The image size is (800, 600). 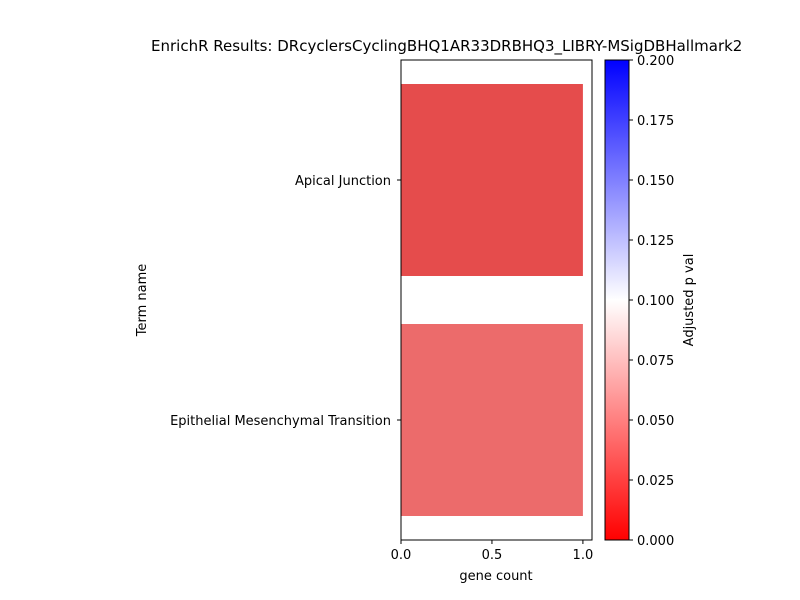 I want to click on y-axis-label: Term name, so click(x=142, y=301).